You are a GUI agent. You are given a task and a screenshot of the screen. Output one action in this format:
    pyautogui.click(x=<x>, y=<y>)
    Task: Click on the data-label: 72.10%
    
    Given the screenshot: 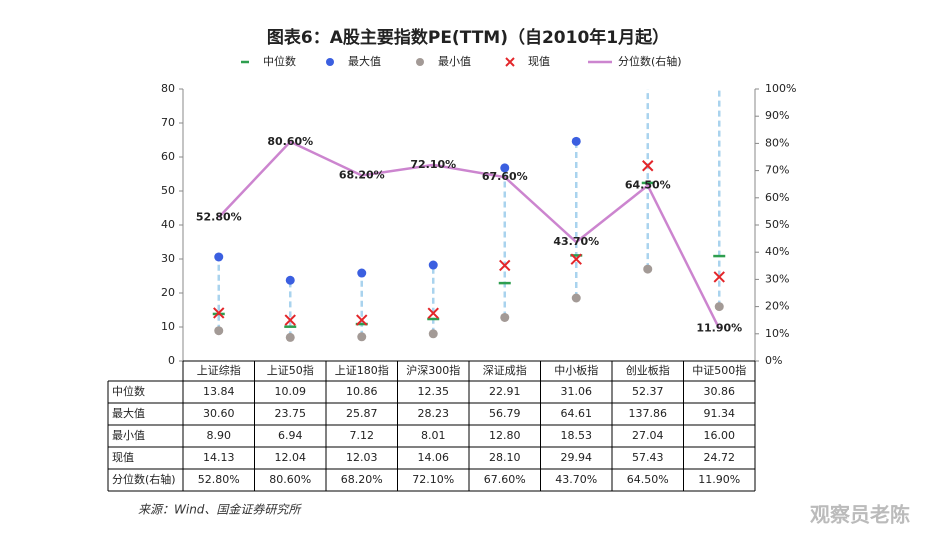 What is the action you would take?
    pyautogui.click(x=433, y=164)
    